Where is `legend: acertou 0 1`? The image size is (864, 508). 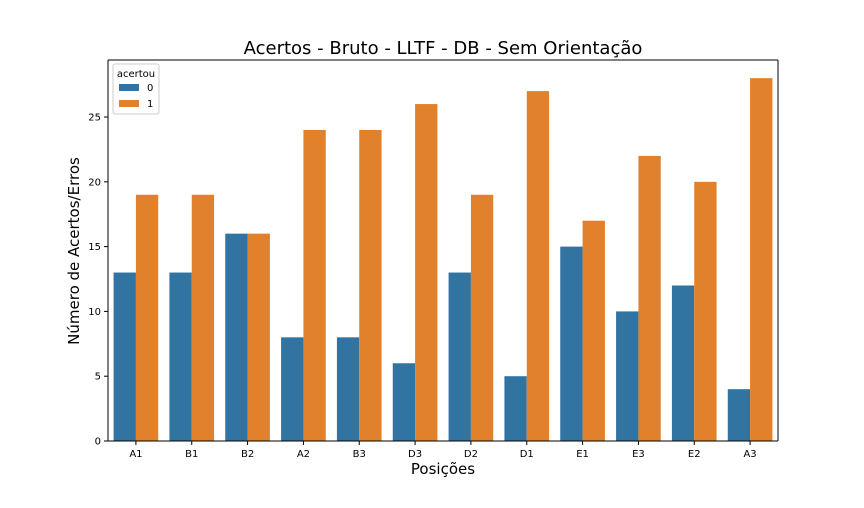
legend: acertou 0 1 is located at coordinates (136, 89).